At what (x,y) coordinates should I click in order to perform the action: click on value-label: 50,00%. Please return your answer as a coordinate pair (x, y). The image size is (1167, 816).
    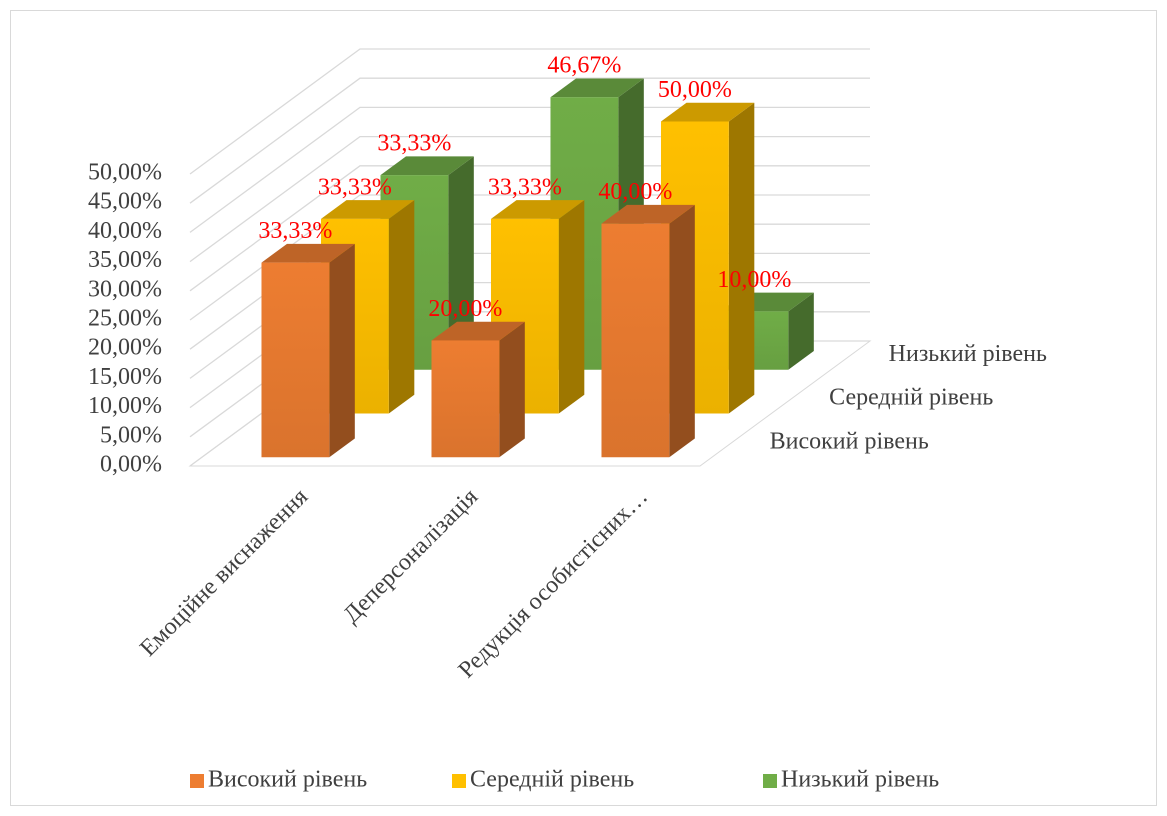
    Looking at the image, I should click on (695, 90).